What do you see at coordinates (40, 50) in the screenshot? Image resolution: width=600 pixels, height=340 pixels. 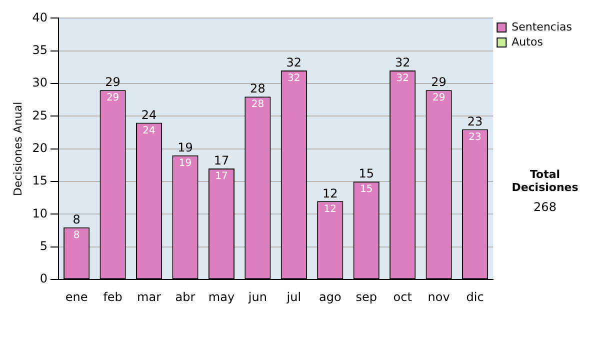 I see `y-tick-label: 35` at bounding box center [40, 50].